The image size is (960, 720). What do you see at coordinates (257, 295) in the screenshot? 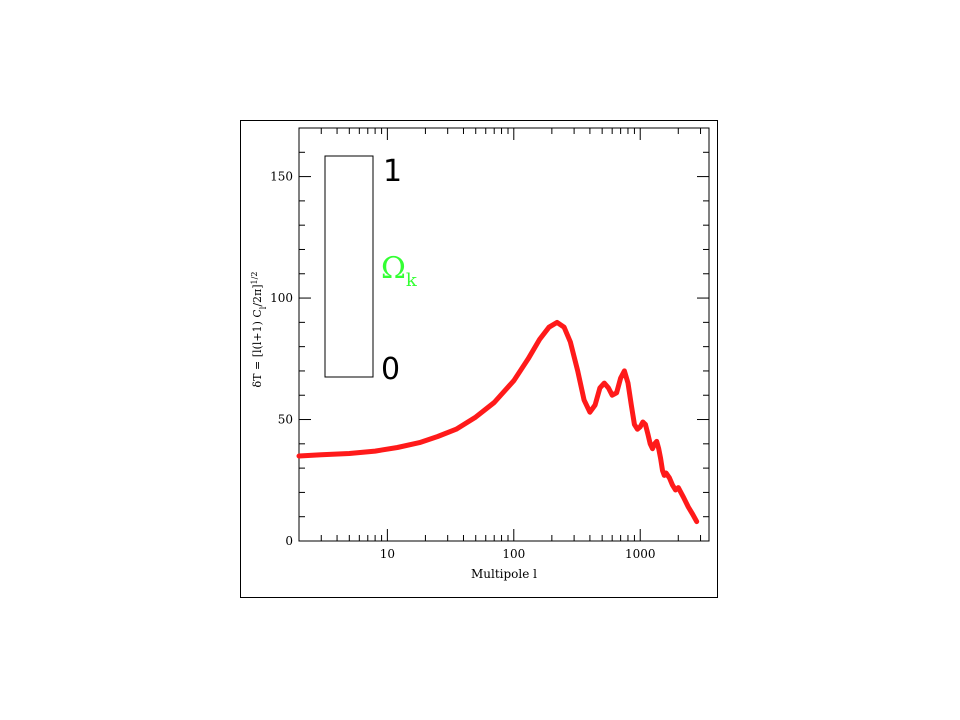
I see `y-axis-title-mid: /2π]` at bounding box center [257, 295].